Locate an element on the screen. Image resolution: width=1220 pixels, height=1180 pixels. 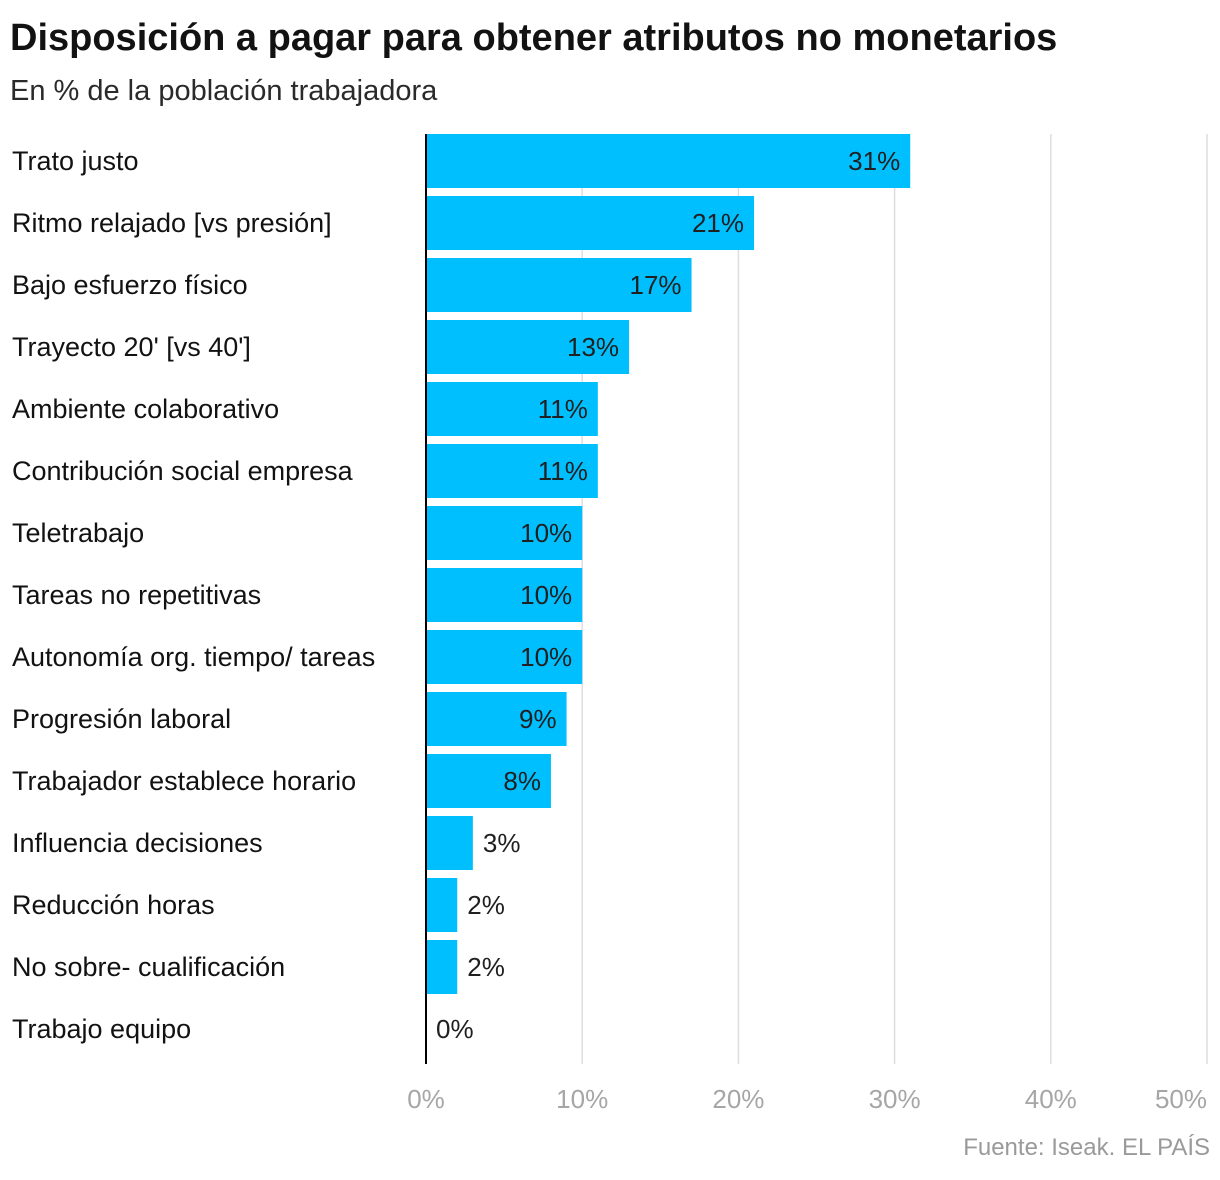
value-label: 0% is located at coordinates (455, 1029).